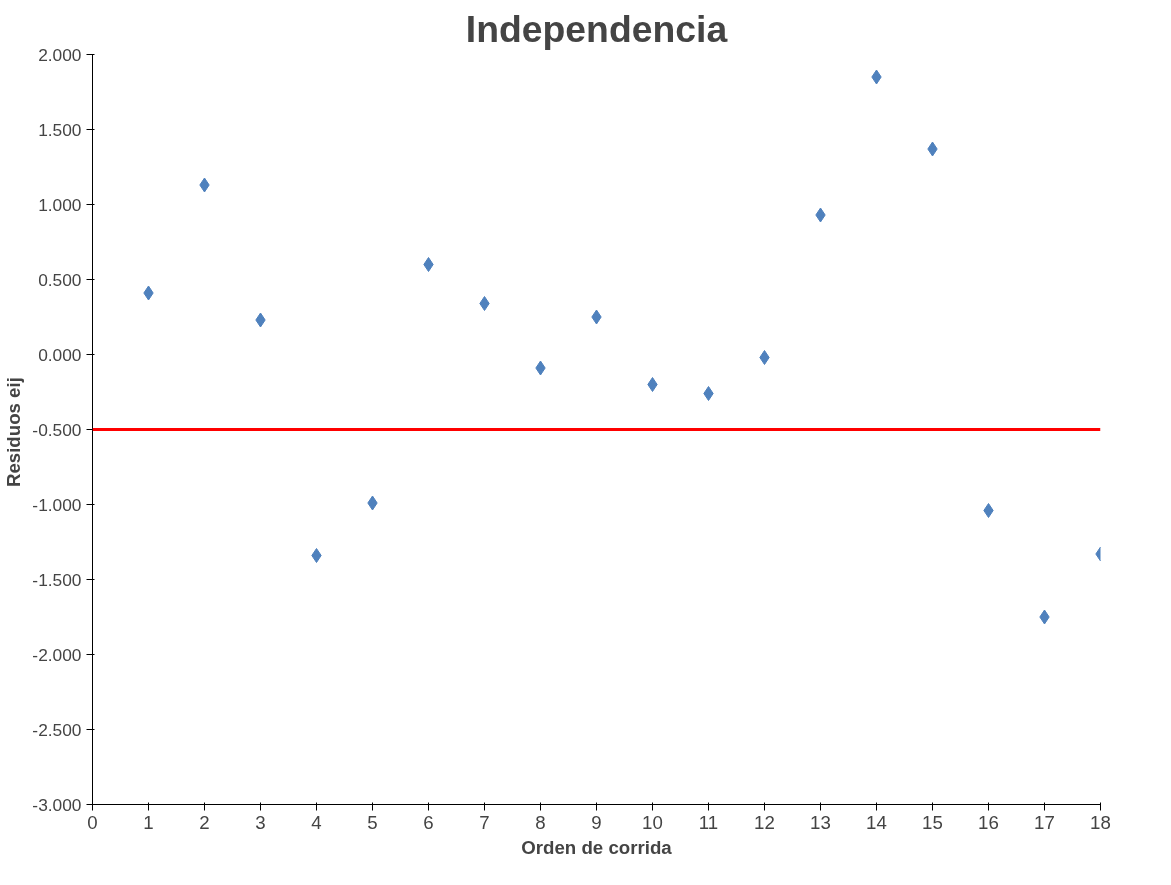 The height and width of the screenshot is (885, 1171). Describe the element at coordinates (60, 204) in the screenshot. I see `y-tick-label: 1.000` at that location.